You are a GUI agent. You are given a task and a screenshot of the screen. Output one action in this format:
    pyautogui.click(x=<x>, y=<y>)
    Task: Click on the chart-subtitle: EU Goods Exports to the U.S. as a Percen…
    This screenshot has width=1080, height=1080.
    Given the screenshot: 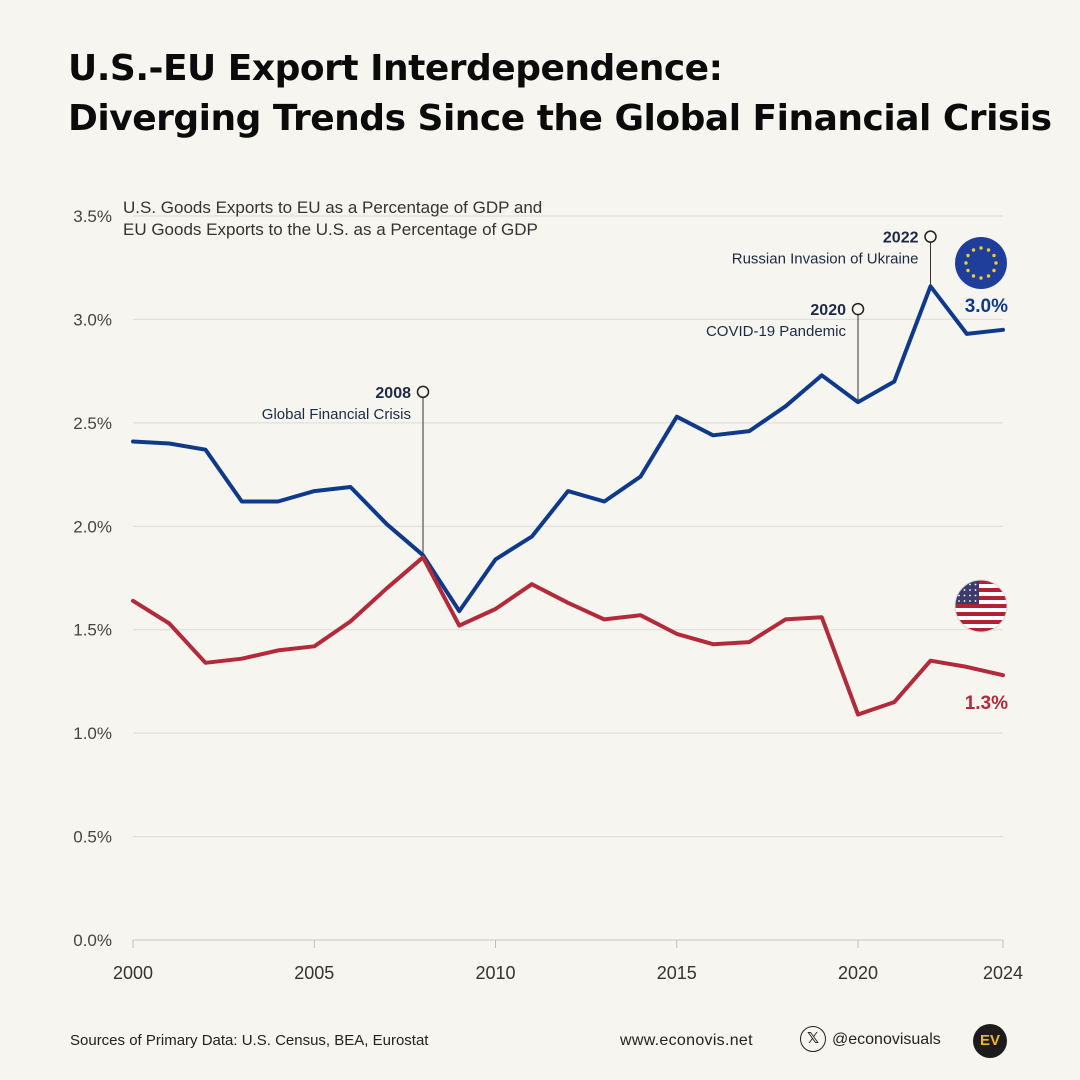 What is the action you would take?
    pyautogui.click(x=330, y=229)
    